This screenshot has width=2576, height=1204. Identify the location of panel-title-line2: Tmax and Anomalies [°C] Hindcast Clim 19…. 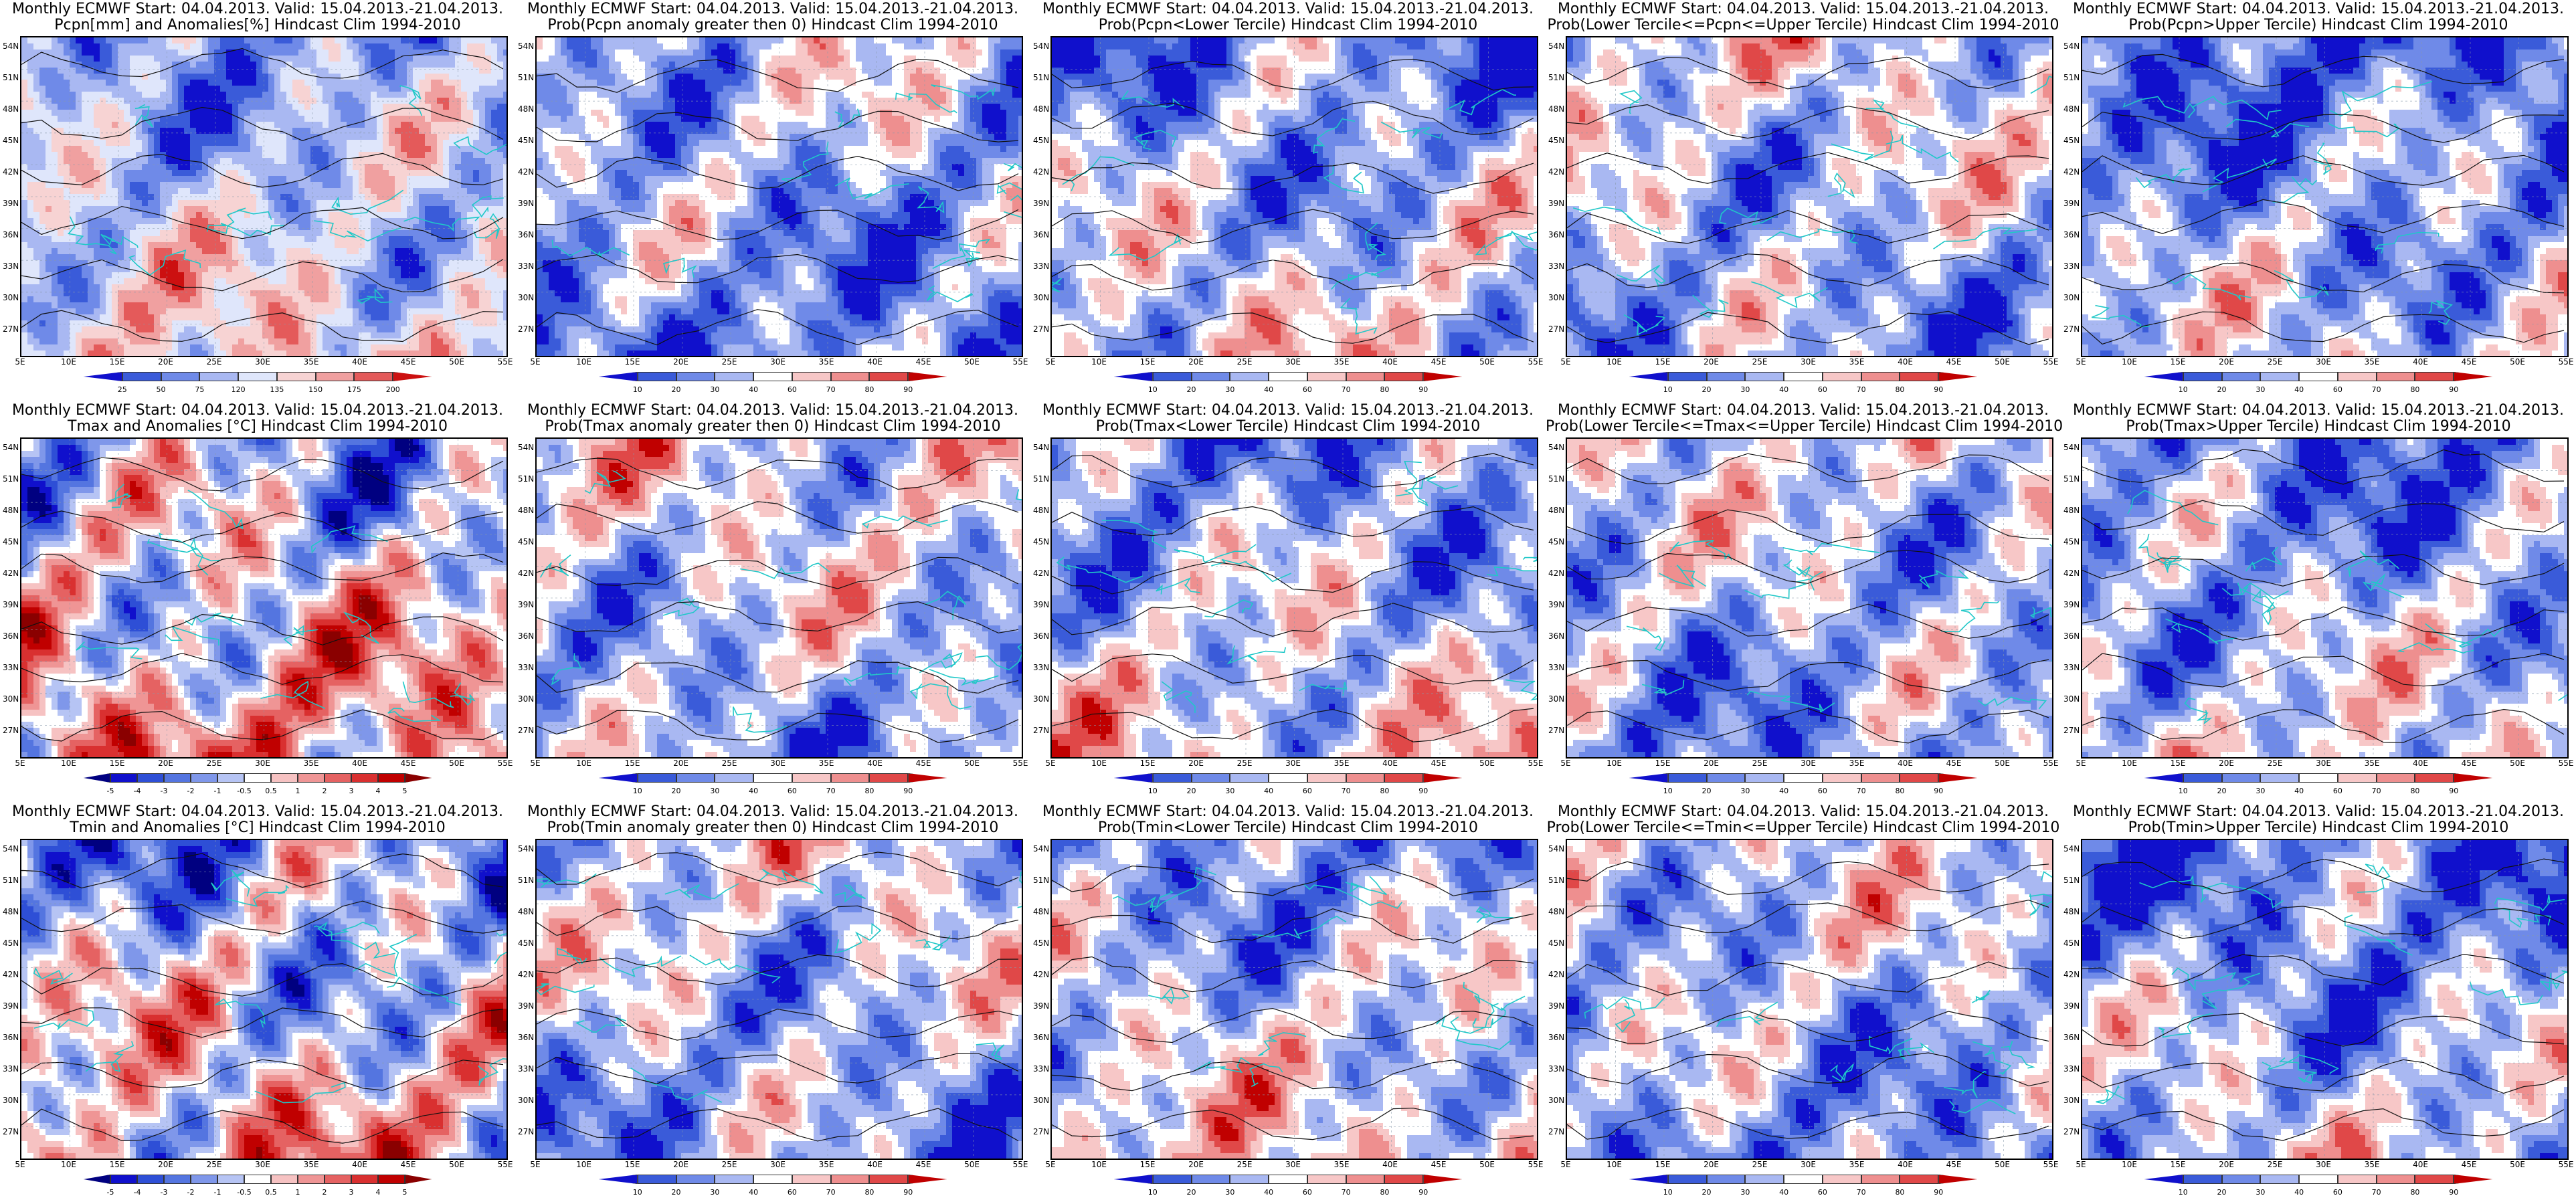
(257, 427).